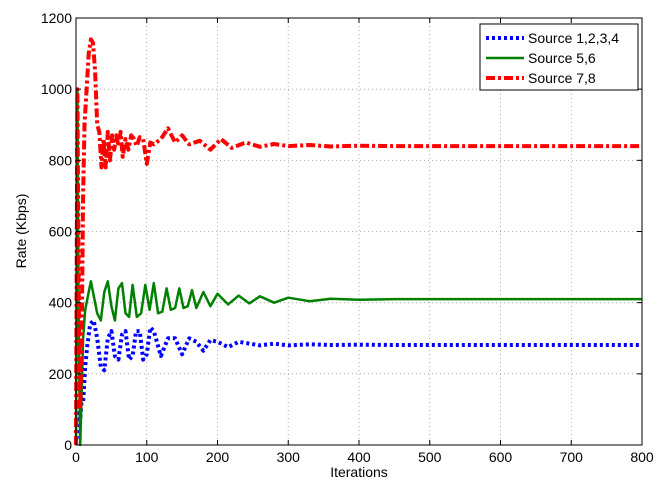  What do you see at coordinates (68, 445) in the screenshot?
I see `y-tick-label: 0` at bounding box center [68, 445].